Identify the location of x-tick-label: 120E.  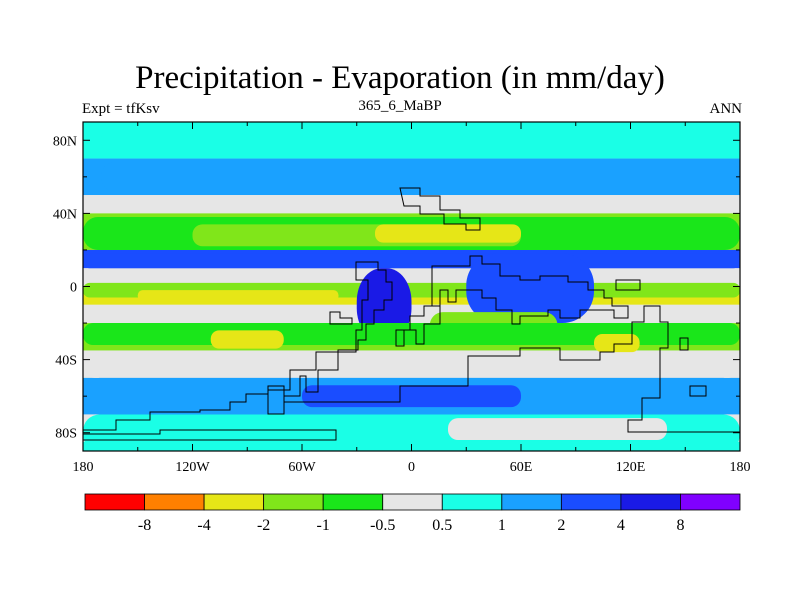
(631, 467).